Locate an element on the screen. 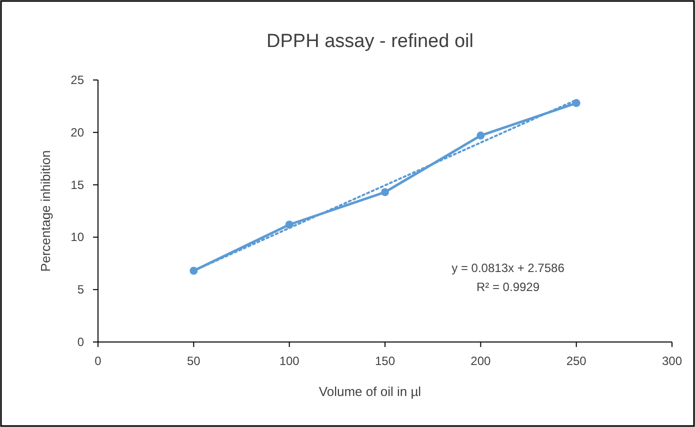 This screenshot has height=427, width=695. x-tick-label: 300 is located at coordinates (672, 361).